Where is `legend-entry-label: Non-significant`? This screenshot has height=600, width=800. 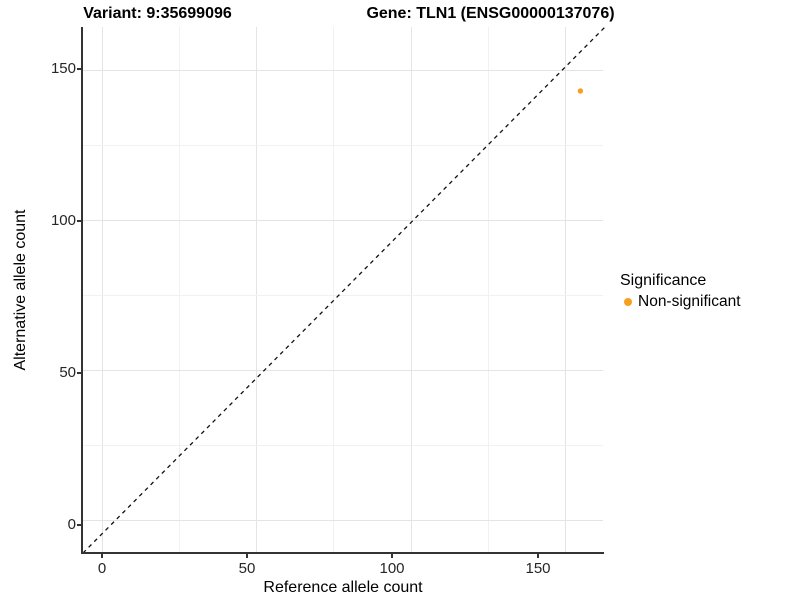
legend-entry-label: Non-significant is located at coordinates (689, 301).